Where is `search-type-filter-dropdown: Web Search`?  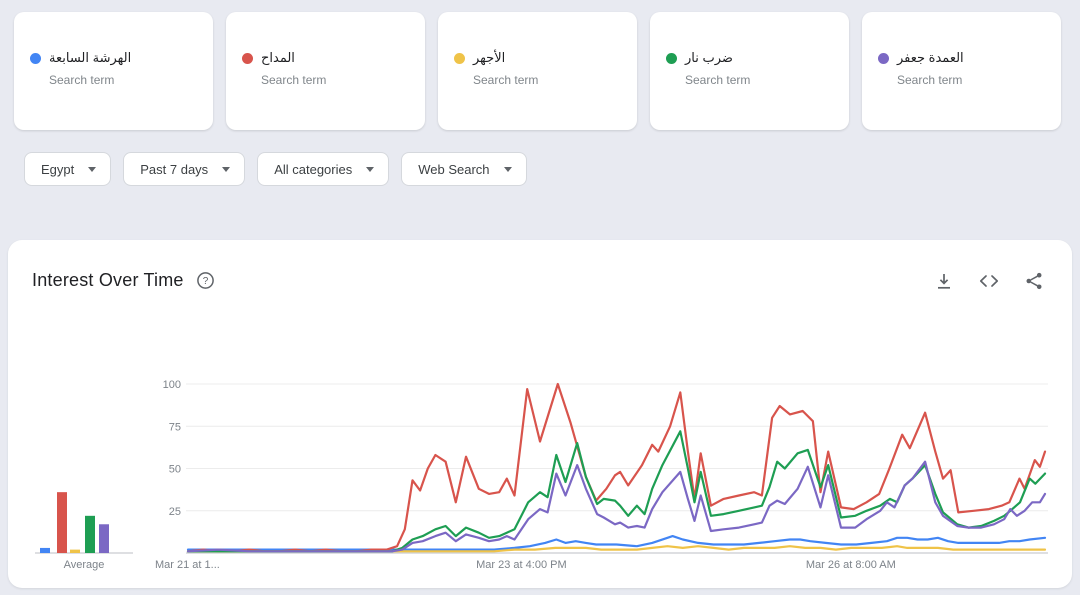
search-type-filter-dropdown: Web Search is located at coordinates (464, 169).